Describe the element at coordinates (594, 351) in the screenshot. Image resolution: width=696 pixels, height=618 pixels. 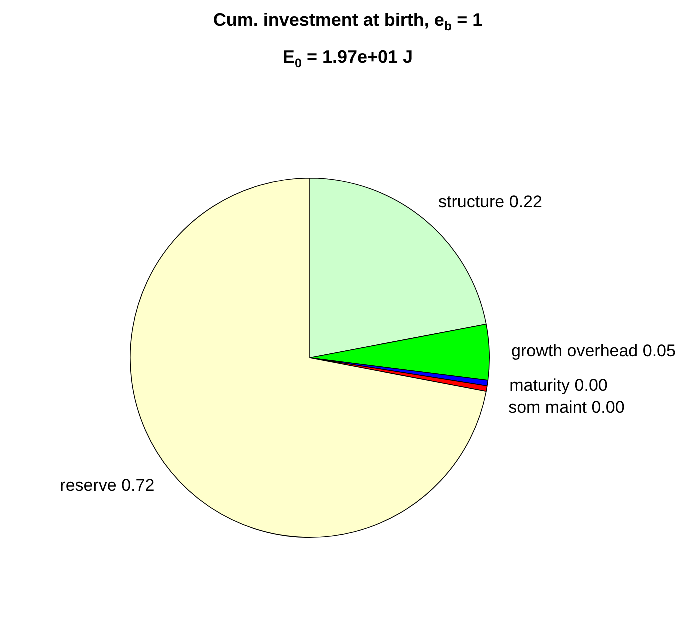
I see `slice-label: growth overhead 0.05` at that location.